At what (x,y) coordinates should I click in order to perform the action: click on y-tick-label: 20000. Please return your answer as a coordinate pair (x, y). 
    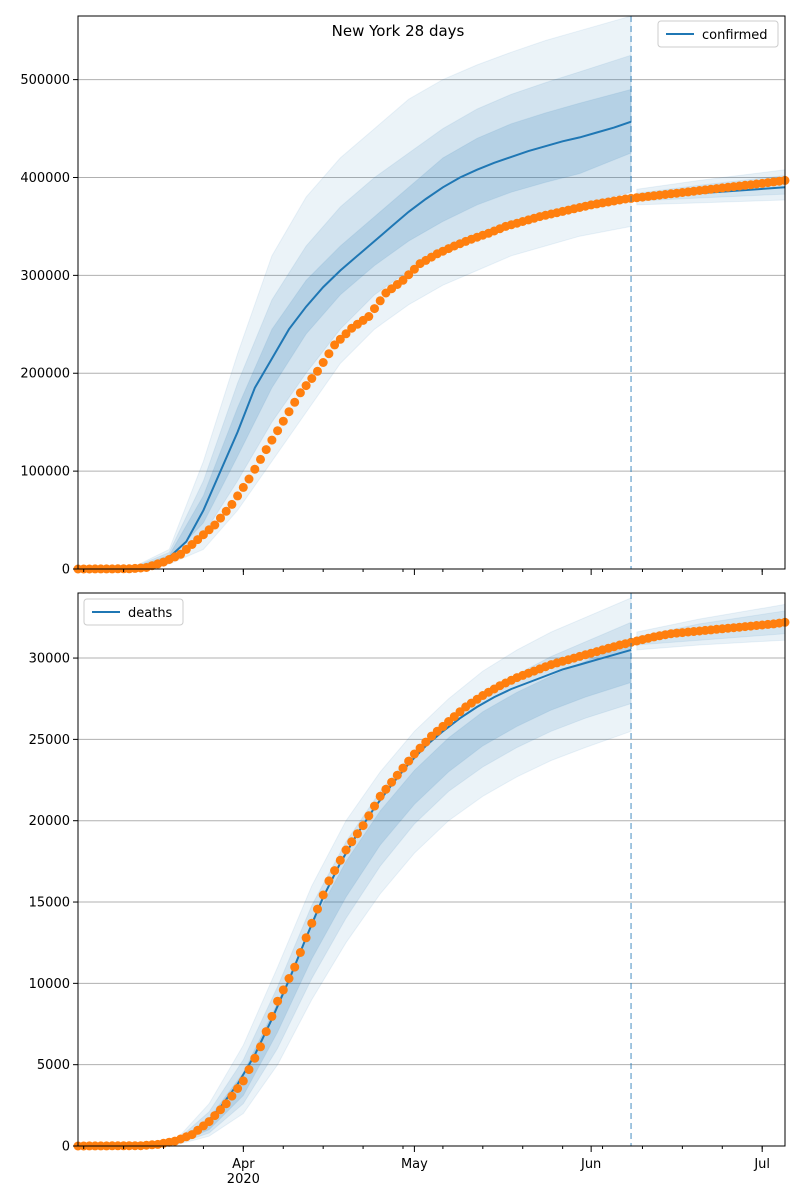
    Looking at the image, I should click on (49, 821).